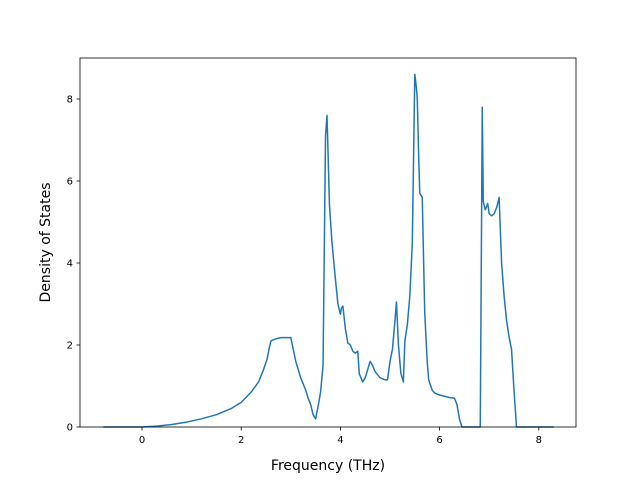  What do you see at coordinates (539, 440) in the screenshot?
I see `x-tick-label: 8` at bounding box center [539, 440].